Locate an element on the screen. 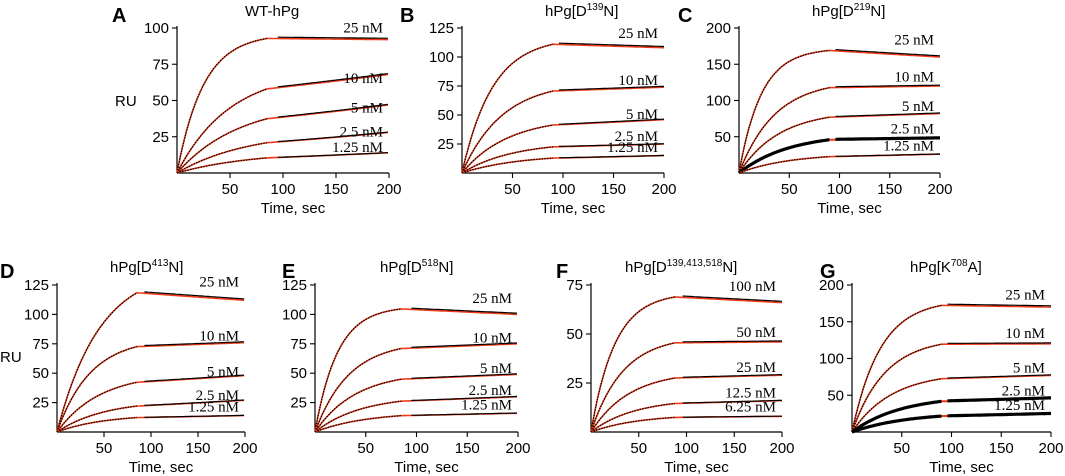  series-12-5-nM: 12.5 nM is located at coordinates (686, 409).